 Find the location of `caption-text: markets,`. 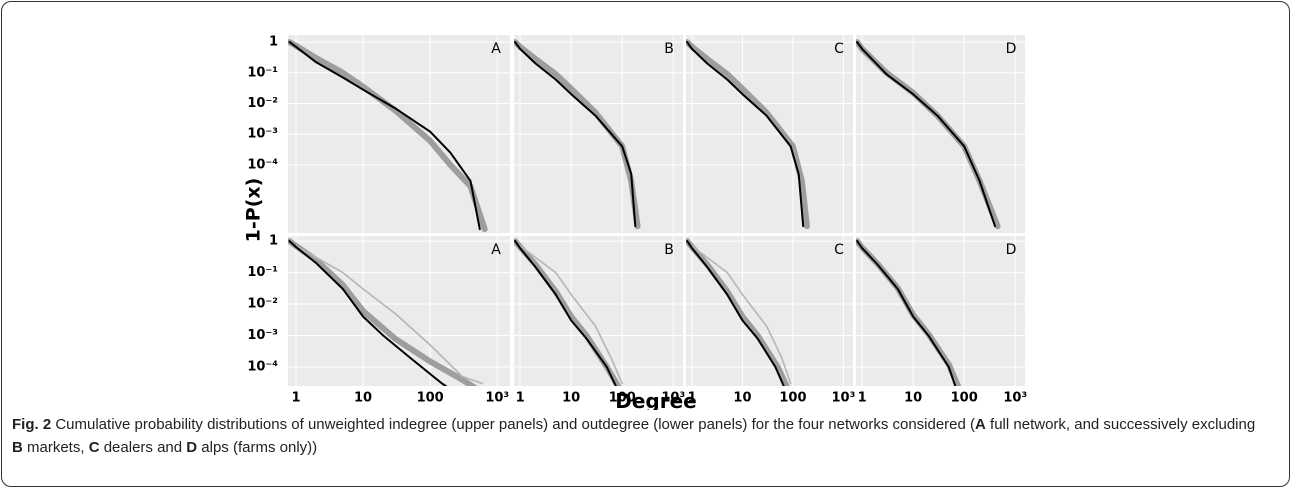

caption-text: markets, is located at coordinates (55, 447).